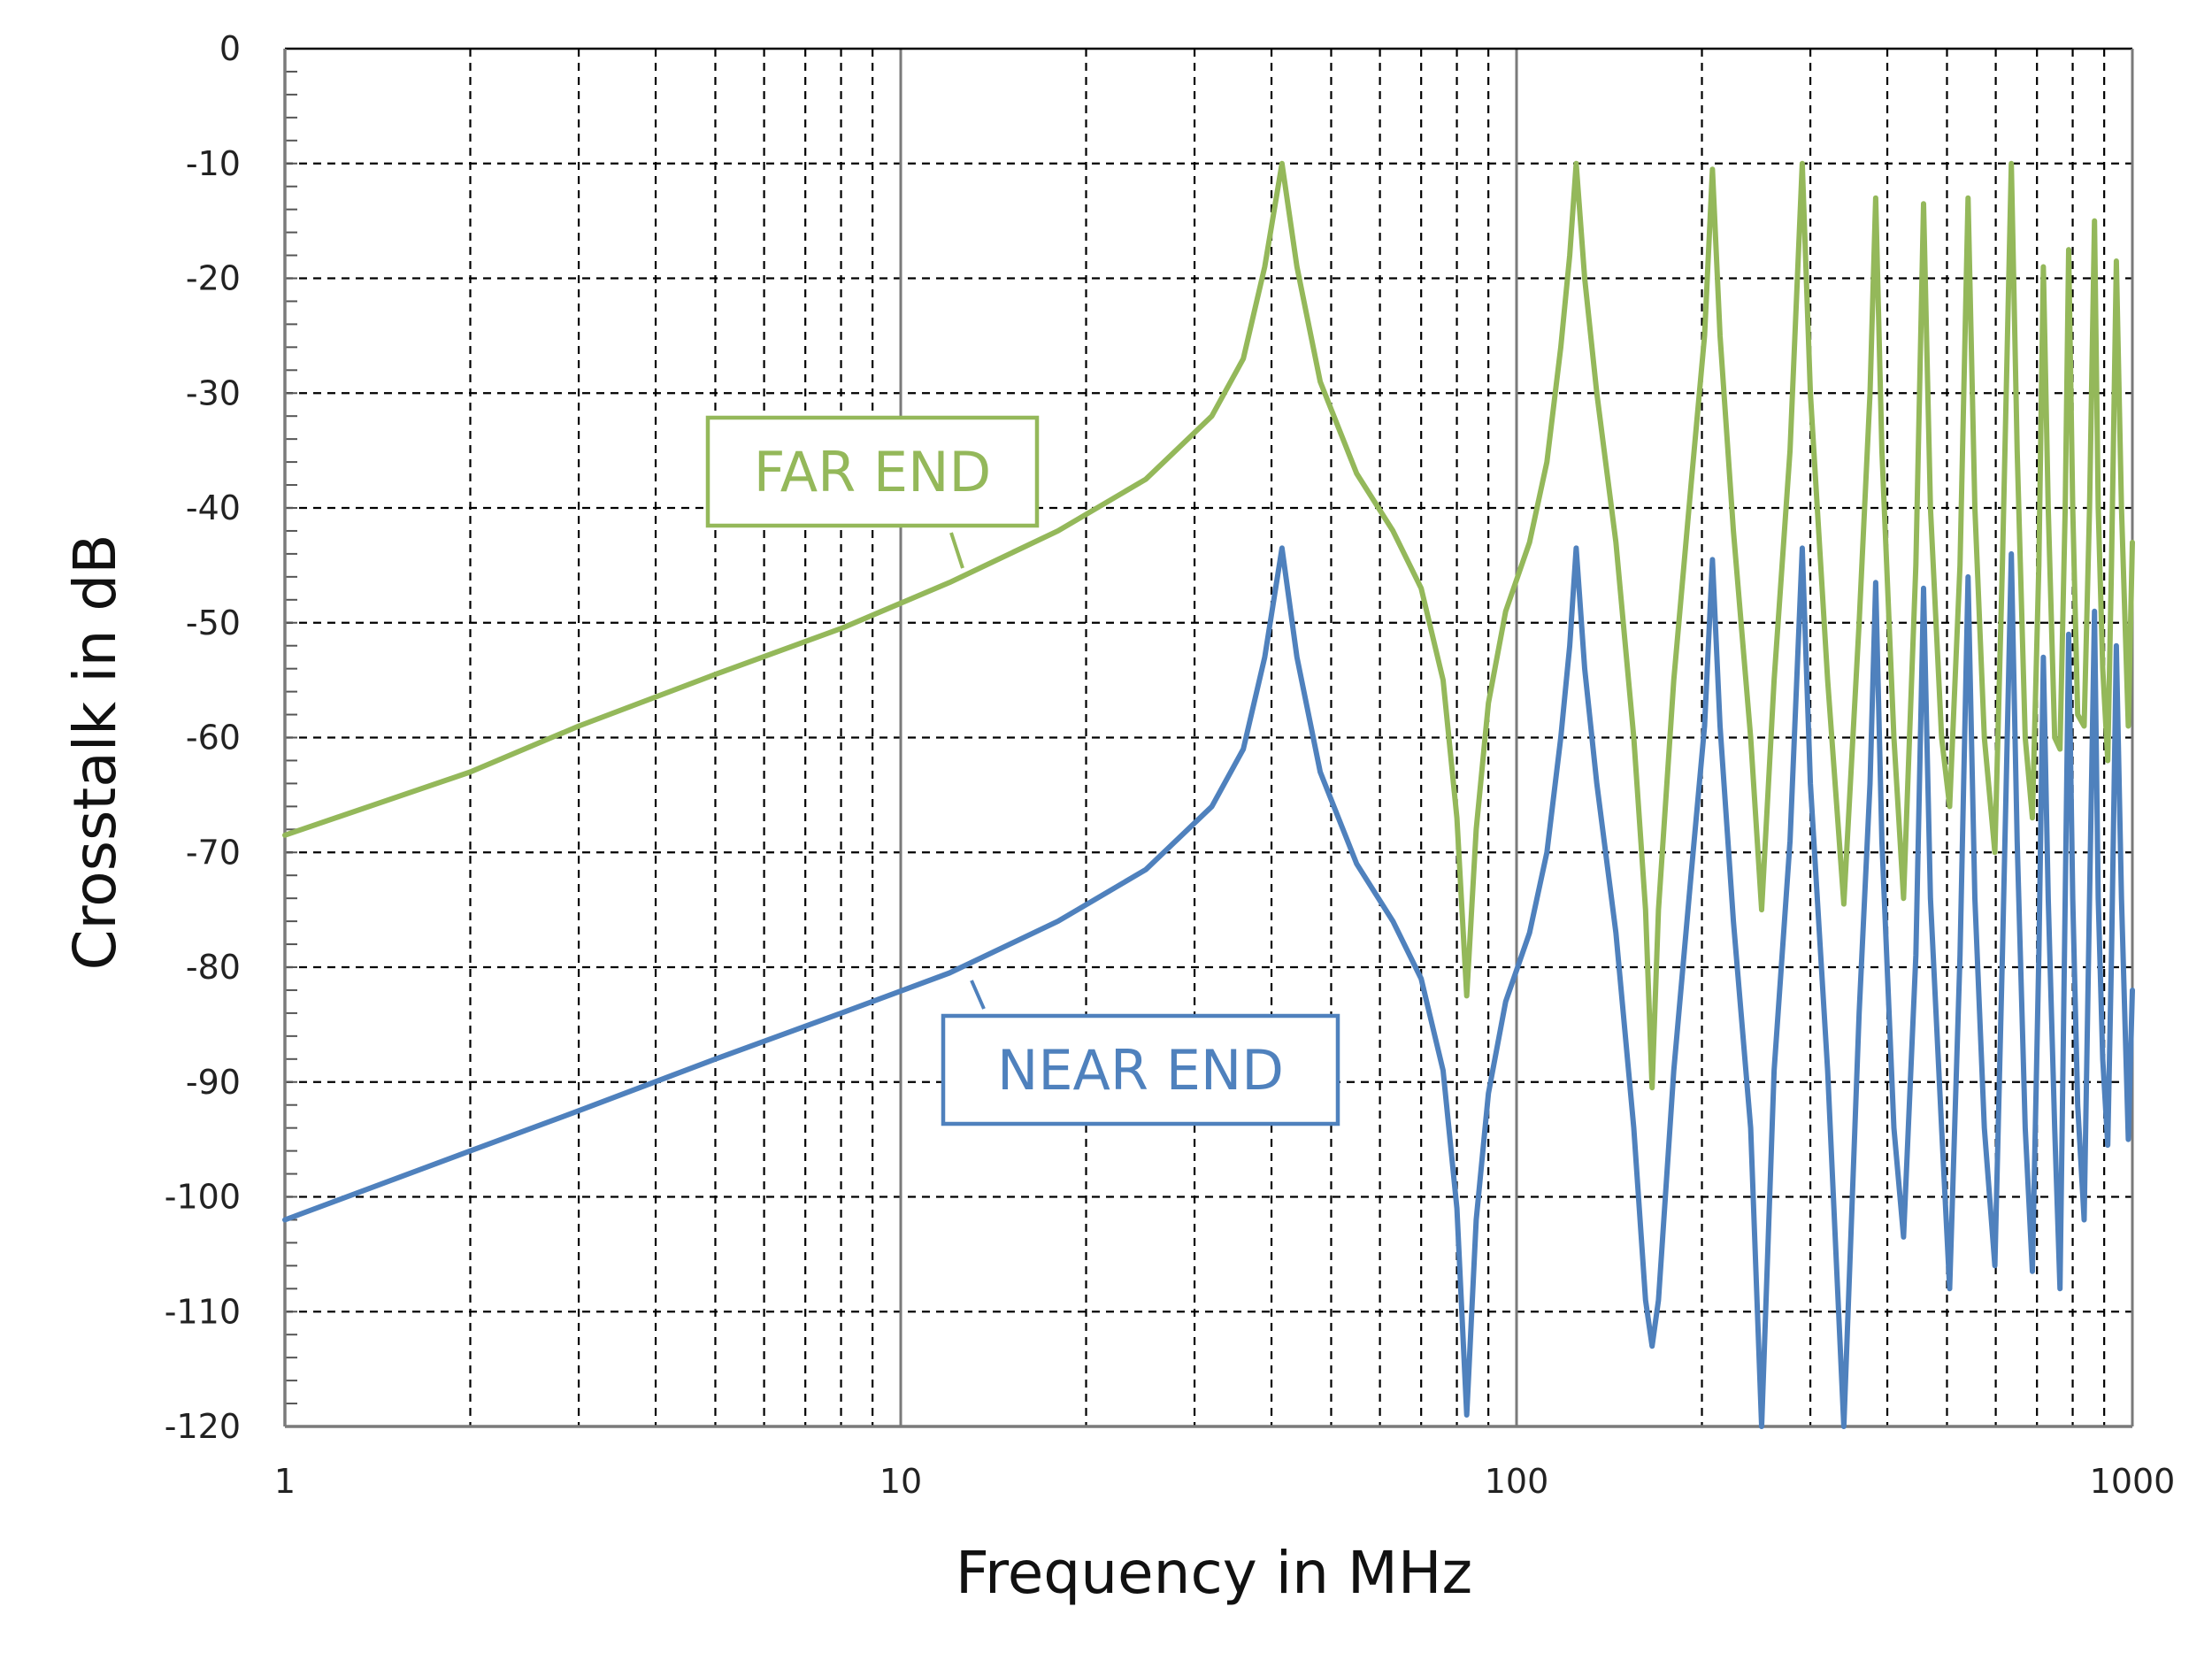  What do you see at coordinates (1517, 1481) in the screenshot?
I see `x-tick-label: 100` at bounding box center [1517, 1481].